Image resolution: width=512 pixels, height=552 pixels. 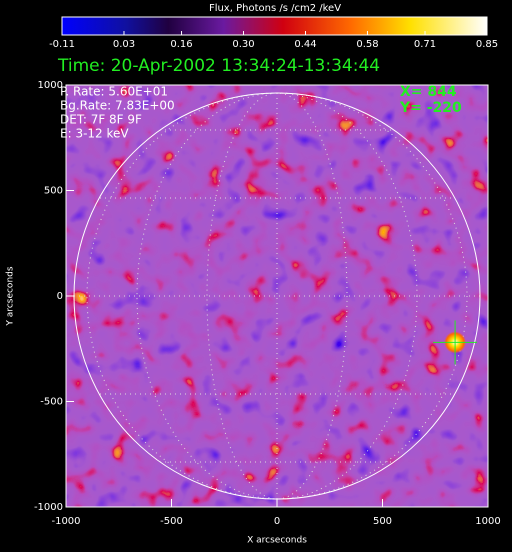 I want to click on x-tick-label: 0, so click(x=277, y=521).